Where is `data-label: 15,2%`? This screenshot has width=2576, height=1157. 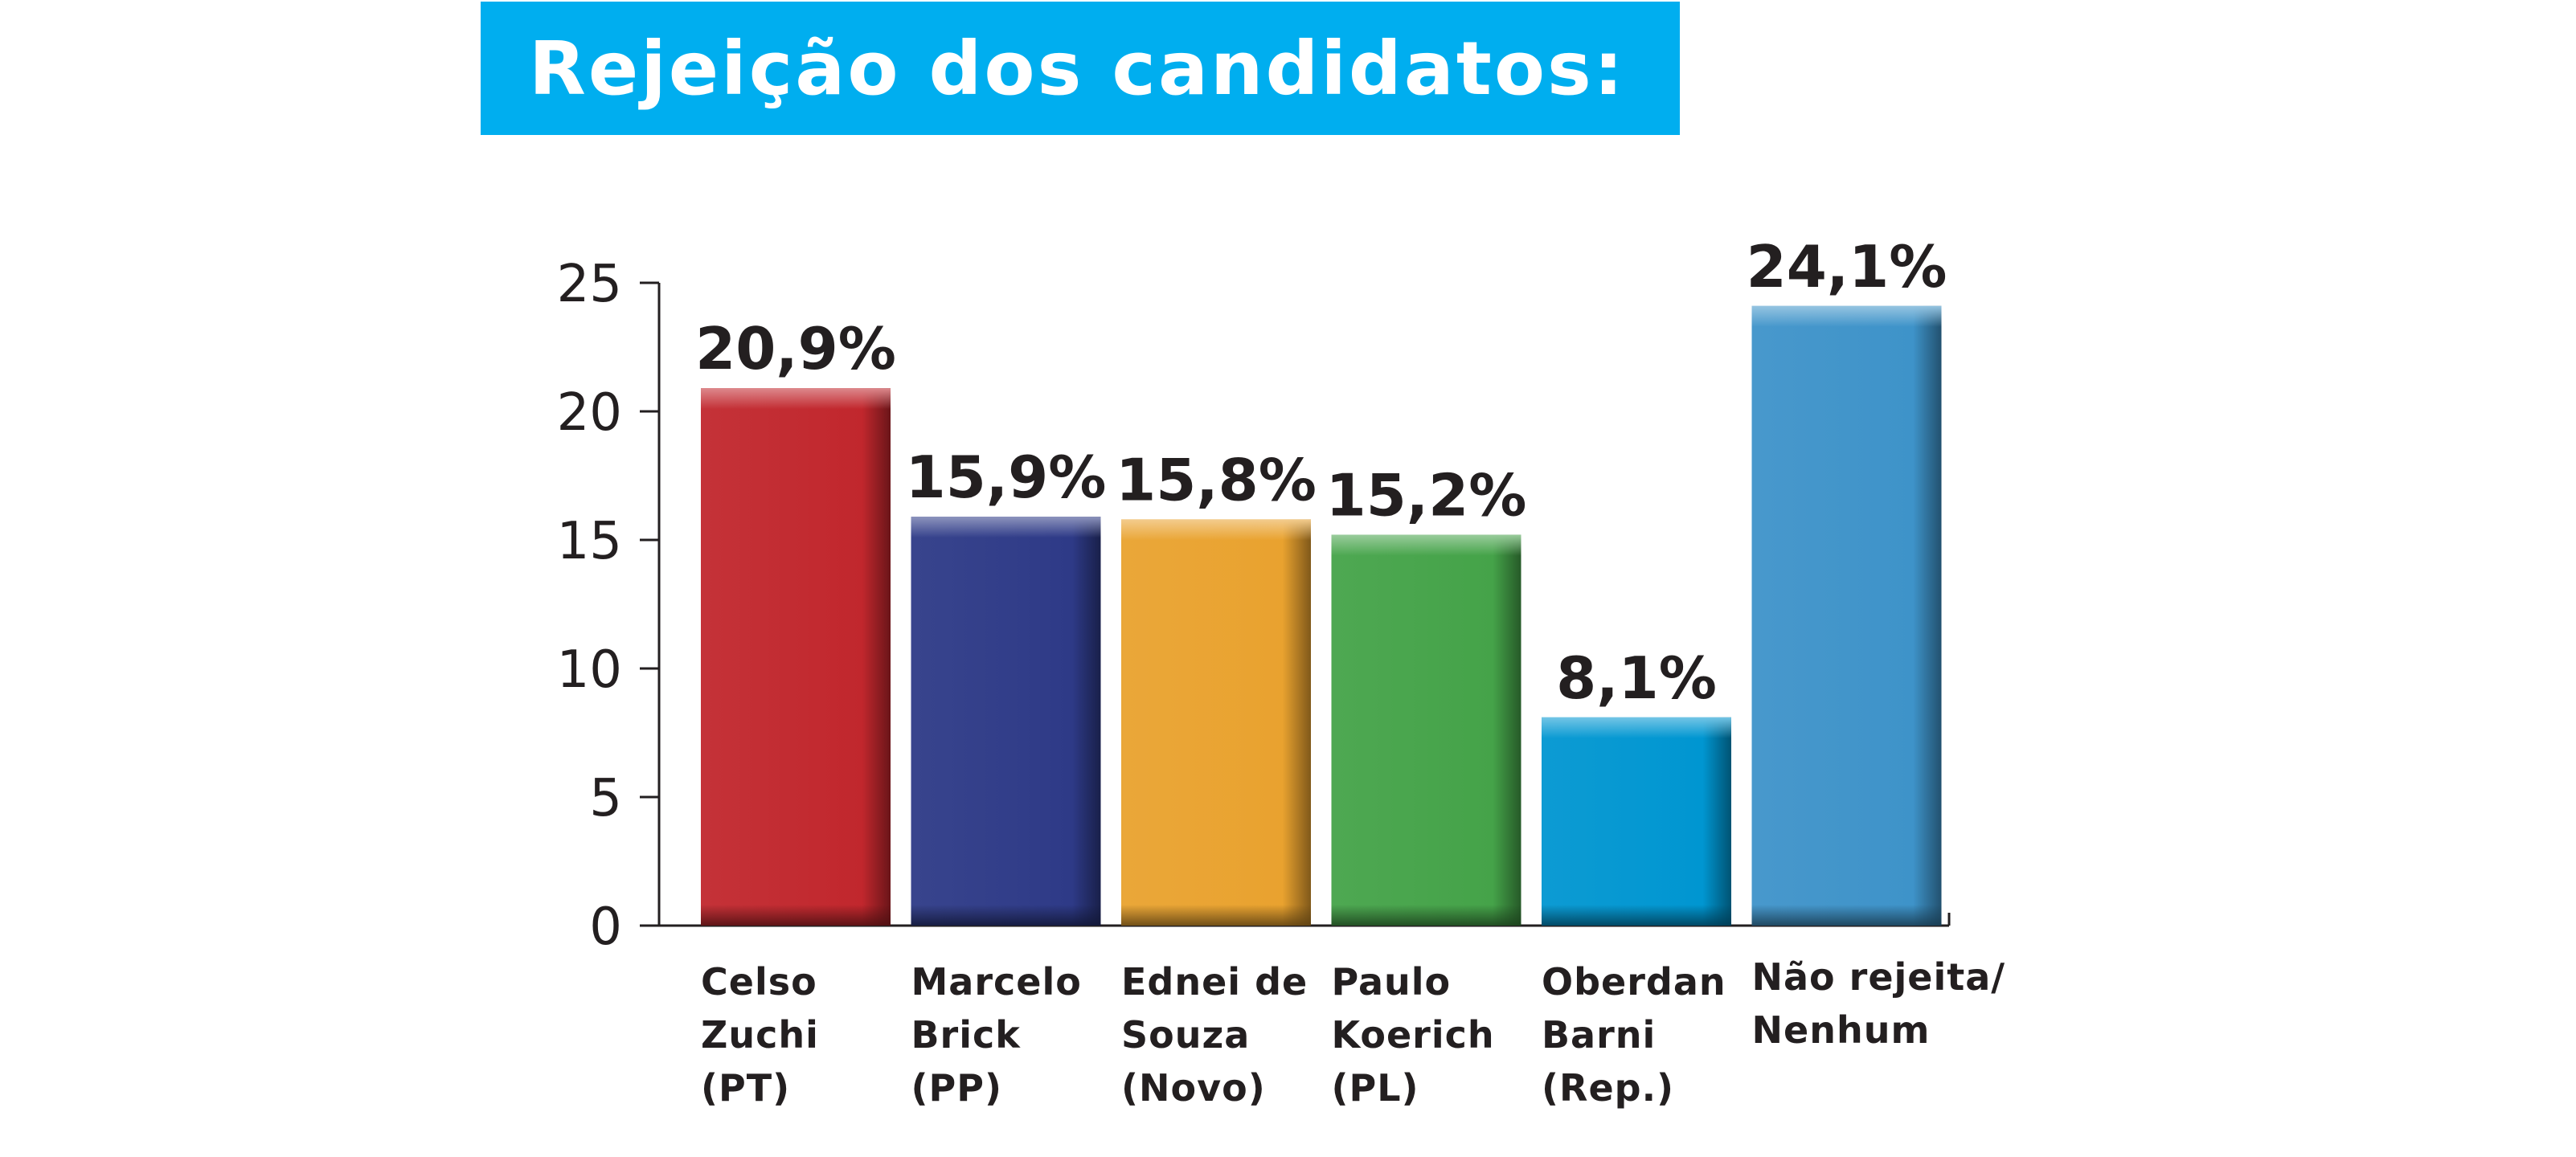
data-label: 15,2% is located at coordinates (1426, 495).